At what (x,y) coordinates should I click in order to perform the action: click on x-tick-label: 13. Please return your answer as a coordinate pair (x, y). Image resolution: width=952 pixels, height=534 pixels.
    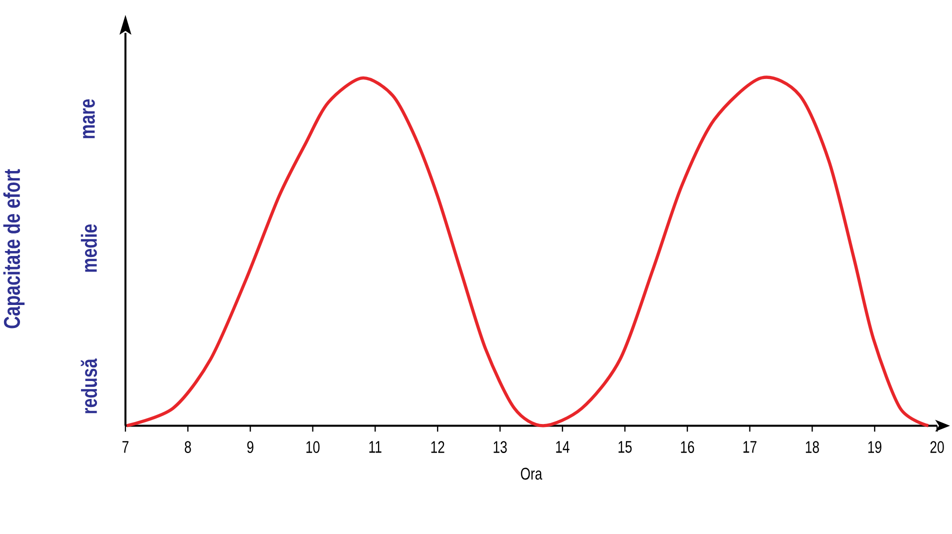
    Looking at the image, I should click on (500, 447).